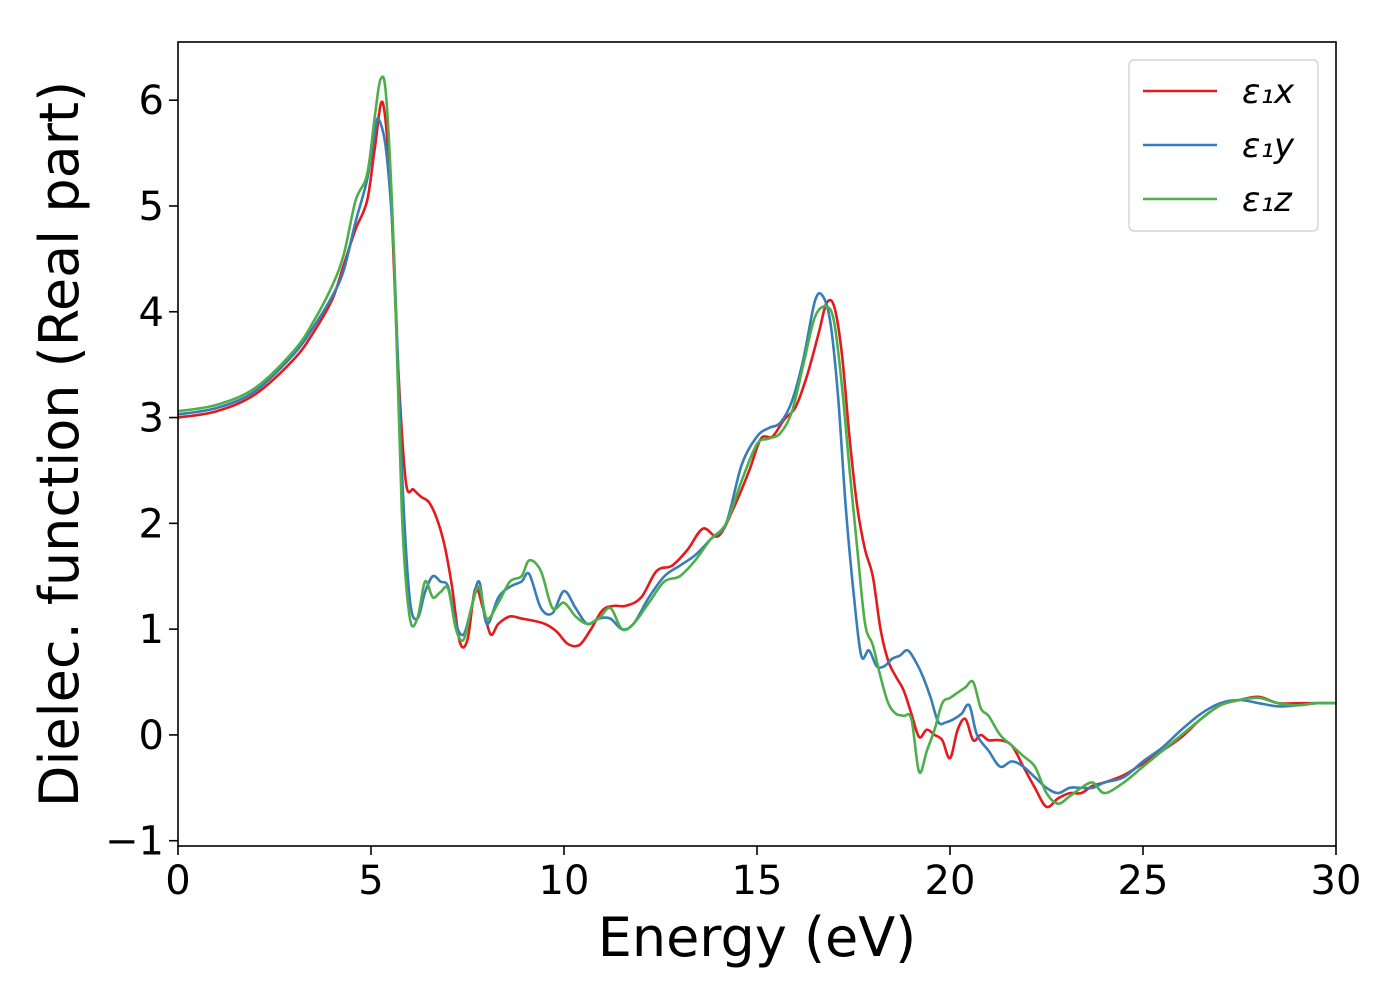 The height and width of the screenshot is (1000, 1400). What do you see at coordinates (757, 881) in the screenshot?
I see `x-tick-label: 15` at bounding box center [757, 881].